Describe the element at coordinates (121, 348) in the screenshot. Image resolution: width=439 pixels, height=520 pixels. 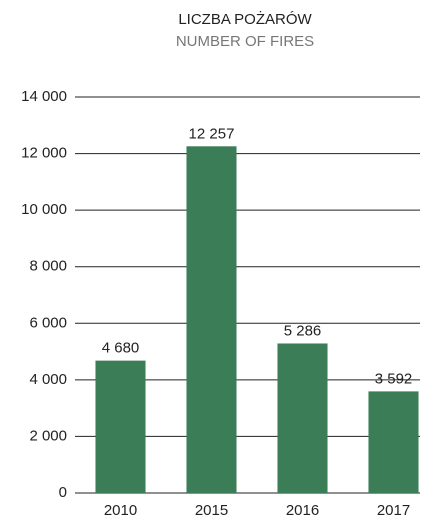
I see `data-label: 4 680` at that location.